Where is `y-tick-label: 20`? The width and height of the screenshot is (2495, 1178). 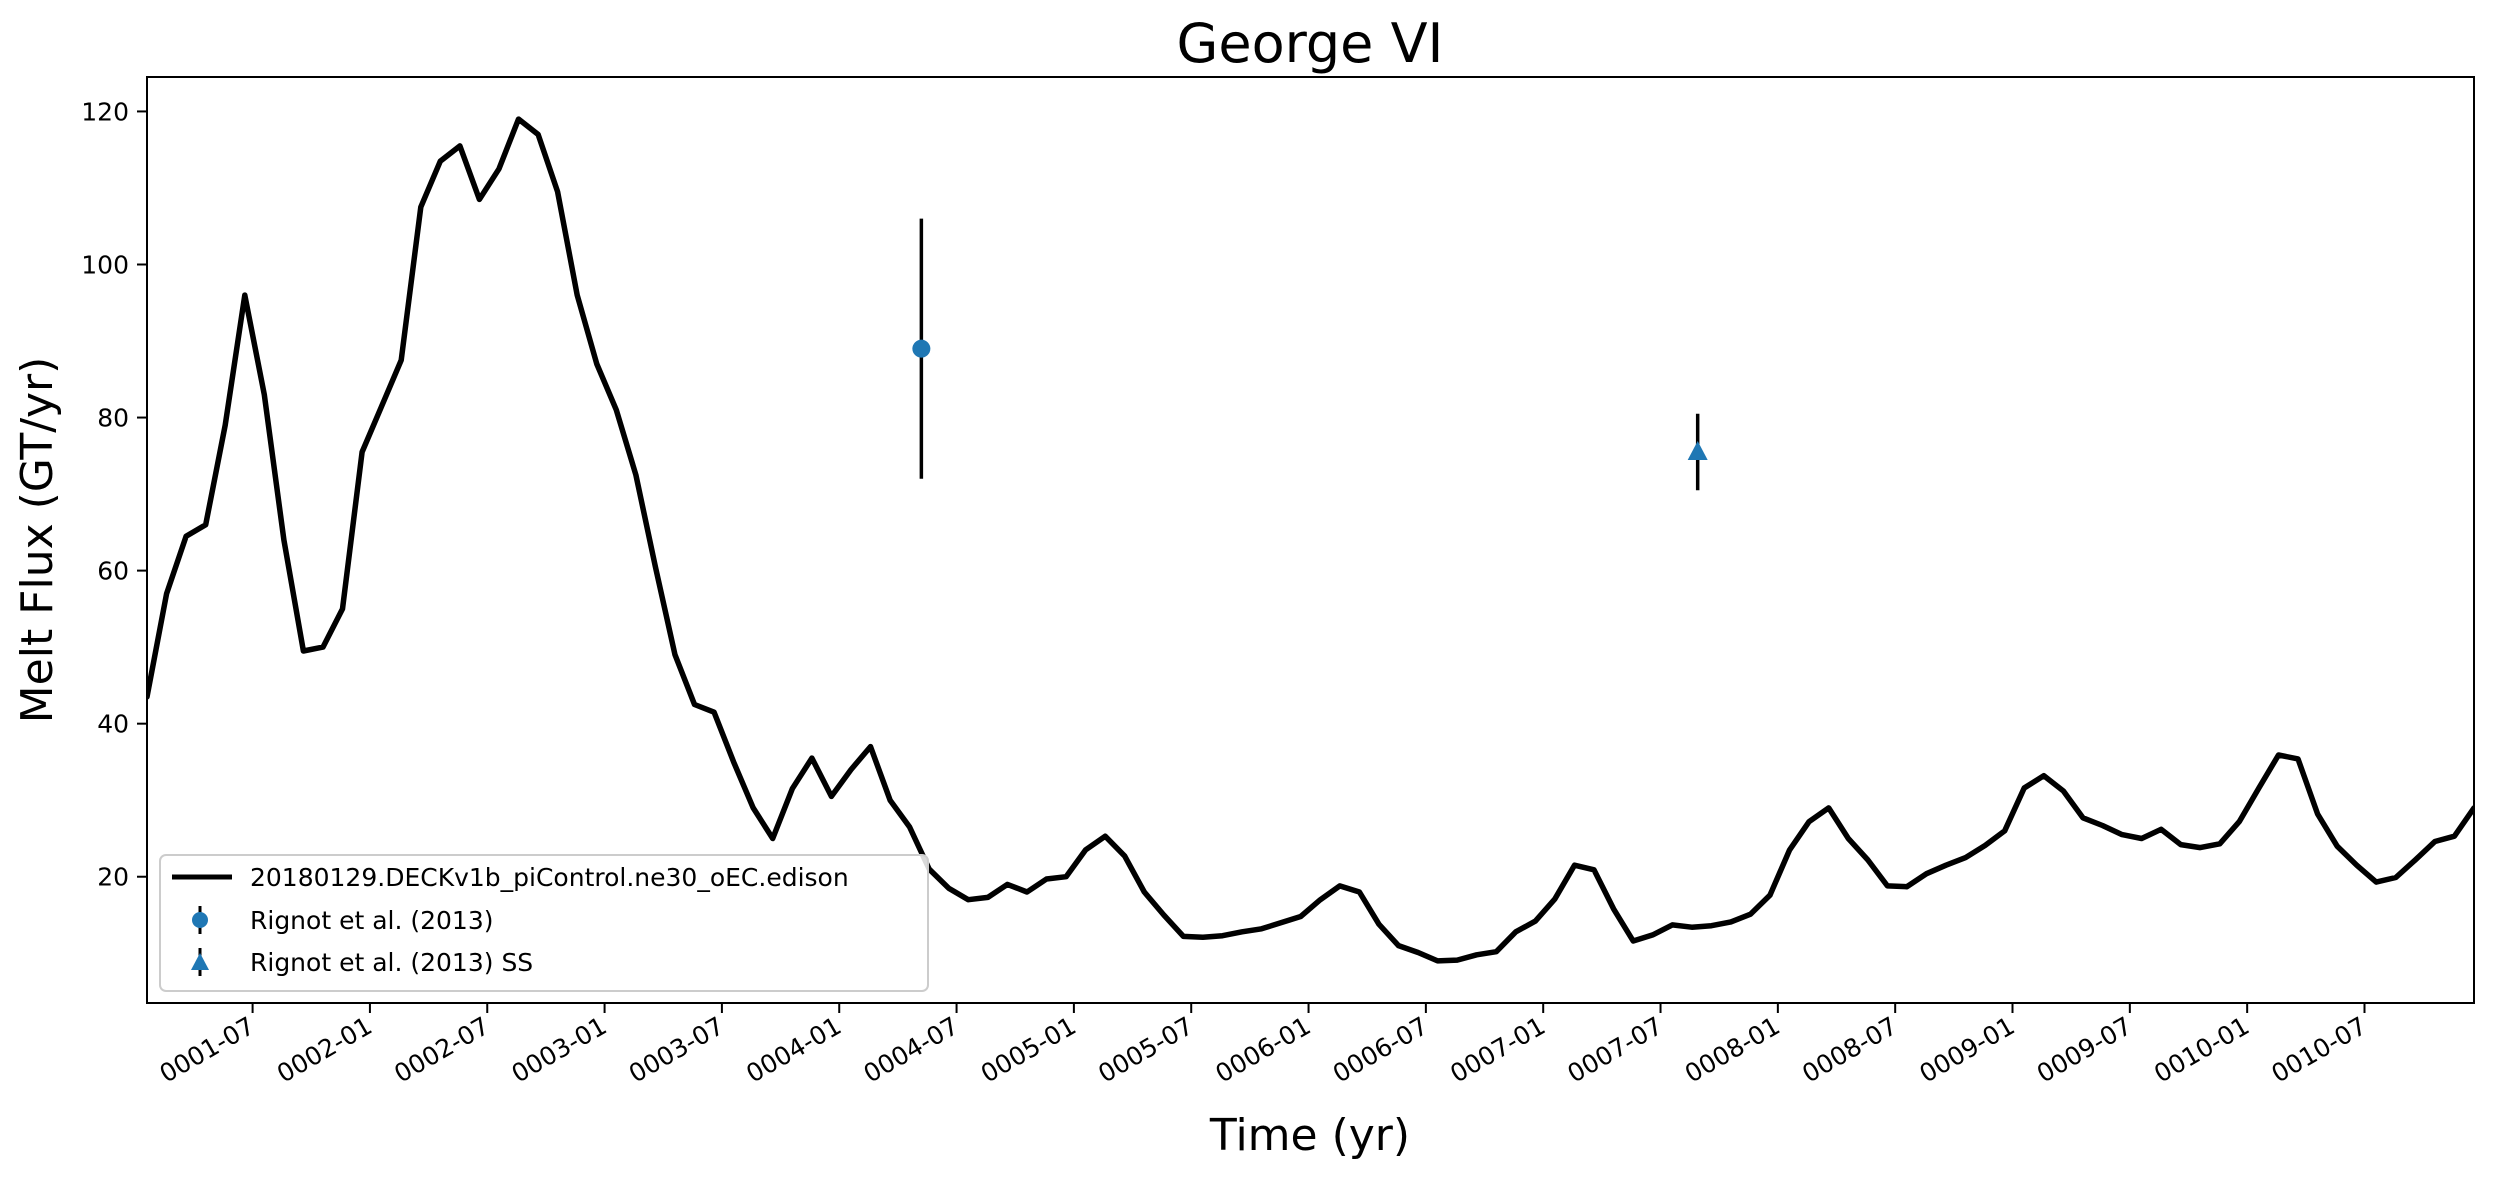 y-tick-label: 20 is located at coordinates (113, 877).